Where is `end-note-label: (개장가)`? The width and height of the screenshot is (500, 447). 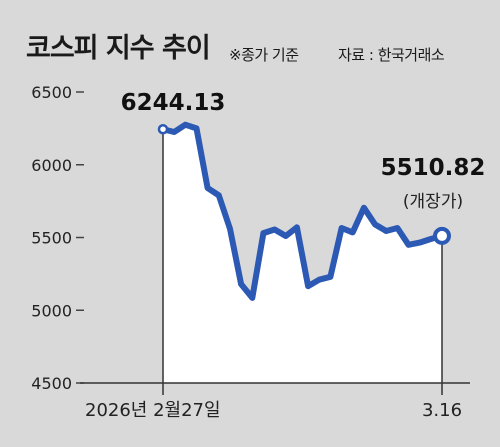
end-note-label: (개장가) is located at coordinates (433, 202).